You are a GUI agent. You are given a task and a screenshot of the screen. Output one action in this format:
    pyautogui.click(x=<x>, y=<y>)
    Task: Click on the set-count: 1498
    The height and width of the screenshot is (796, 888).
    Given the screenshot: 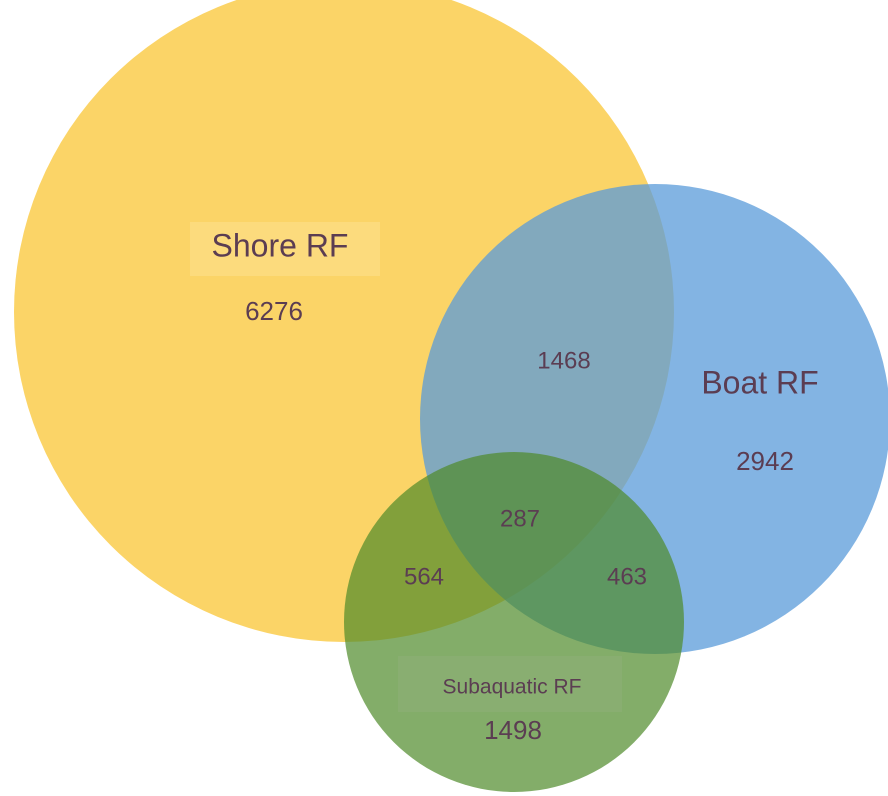 What is the action you would take?
    pyautogui.click(x=513, y=730)
    